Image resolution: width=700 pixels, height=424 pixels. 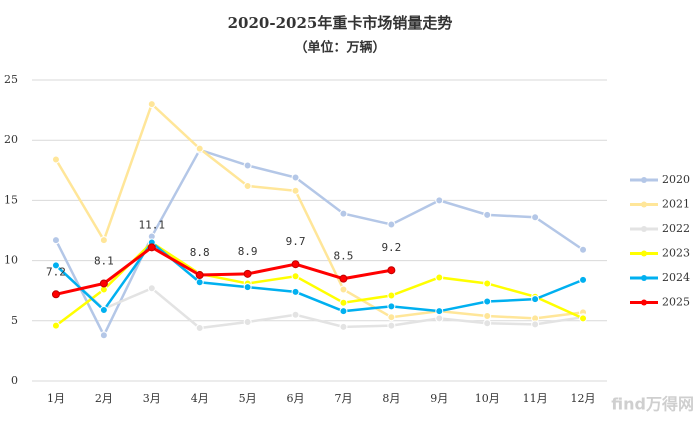 I want to click on data-label: 9.7, so click(x=296, y=241).